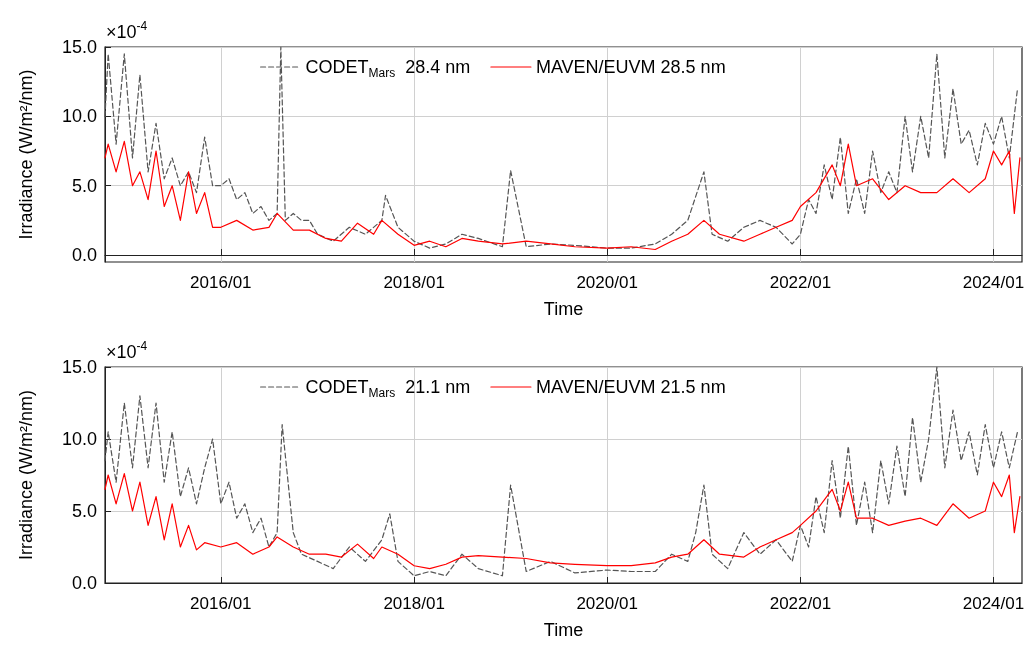 The height and width of the screenshot is (648, 1035). What do you see at coordinates (630, 387) in the screenshot?
I see `legend-label: MAVEN/EUVM 21.5 nm` at bounding box center [630, 387].